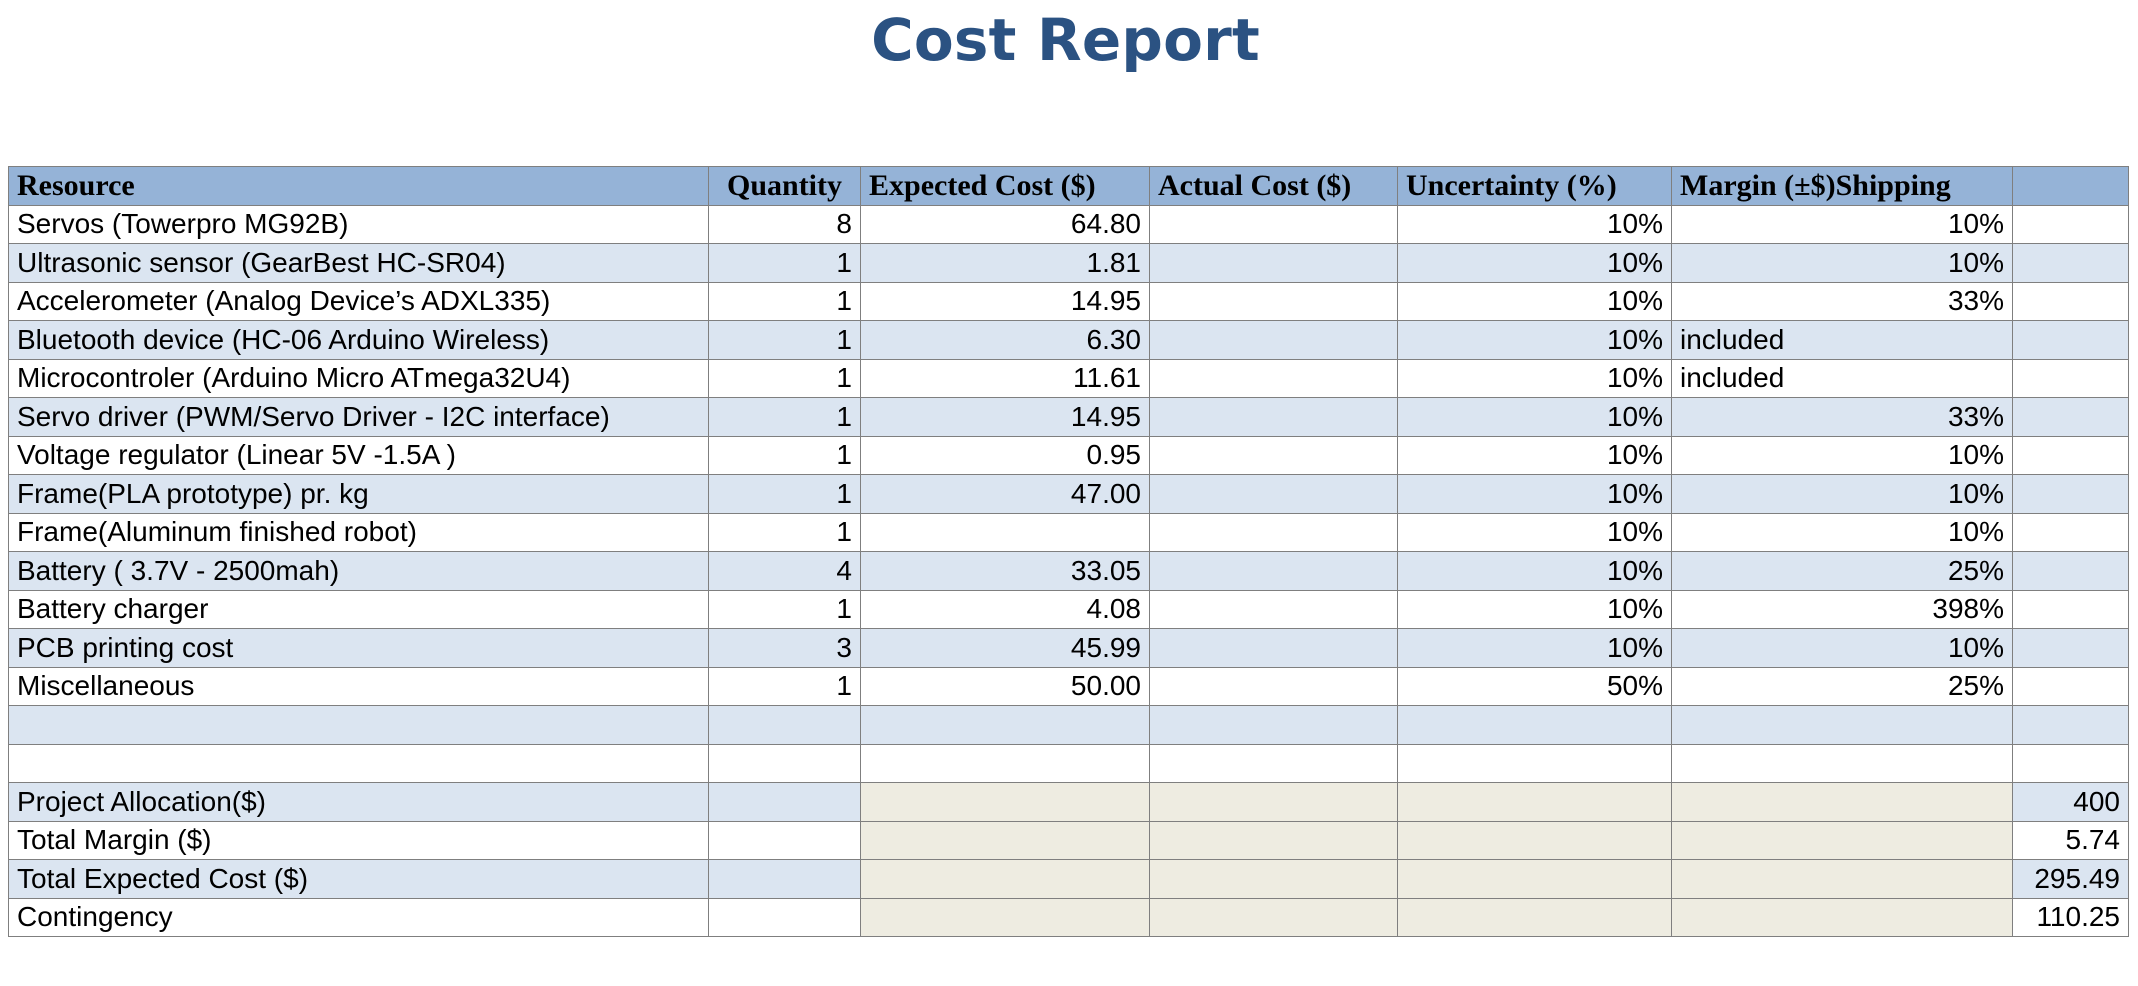 The height and width of the screenshot is (986, 2138). Describe the element at coordinates (358, 532) in the screenshot. I see `cell-resource: Frame(Aluminum finished robot)` at that location.